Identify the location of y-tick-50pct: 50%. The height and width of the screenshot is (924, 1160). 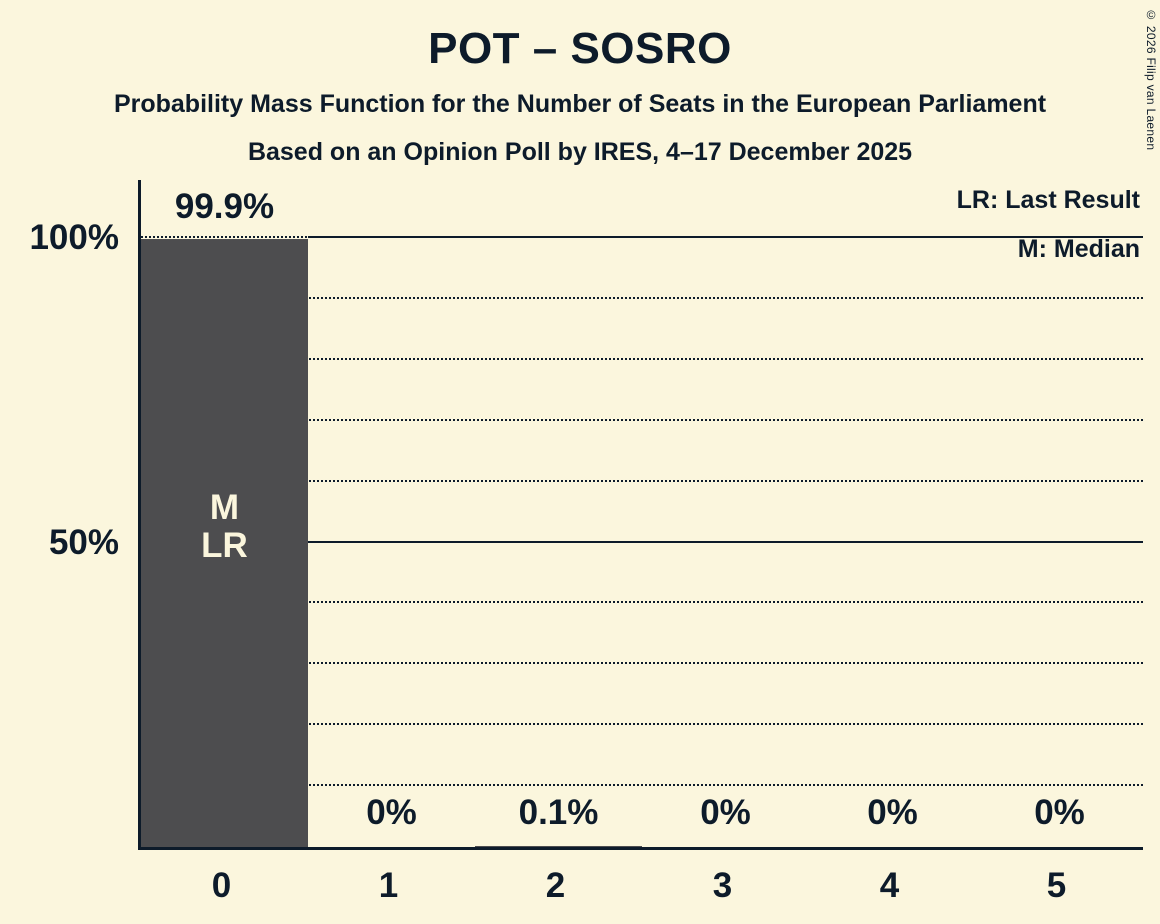
(83, 542).